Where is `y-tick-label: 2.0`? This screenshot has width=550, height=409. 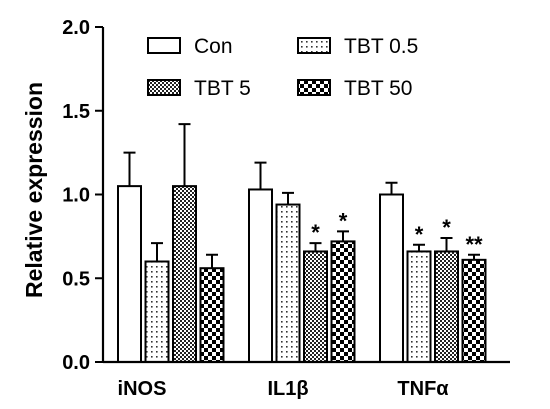
y-tick-label: 2.0 is located at coordinates (76, 28).